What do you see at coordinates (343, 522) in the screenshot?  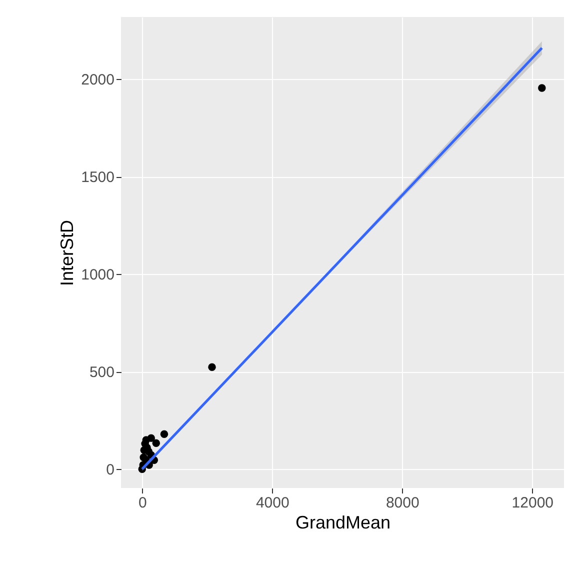 I see `x-axis-title: GrandMean` at bounding box center [343, 522].